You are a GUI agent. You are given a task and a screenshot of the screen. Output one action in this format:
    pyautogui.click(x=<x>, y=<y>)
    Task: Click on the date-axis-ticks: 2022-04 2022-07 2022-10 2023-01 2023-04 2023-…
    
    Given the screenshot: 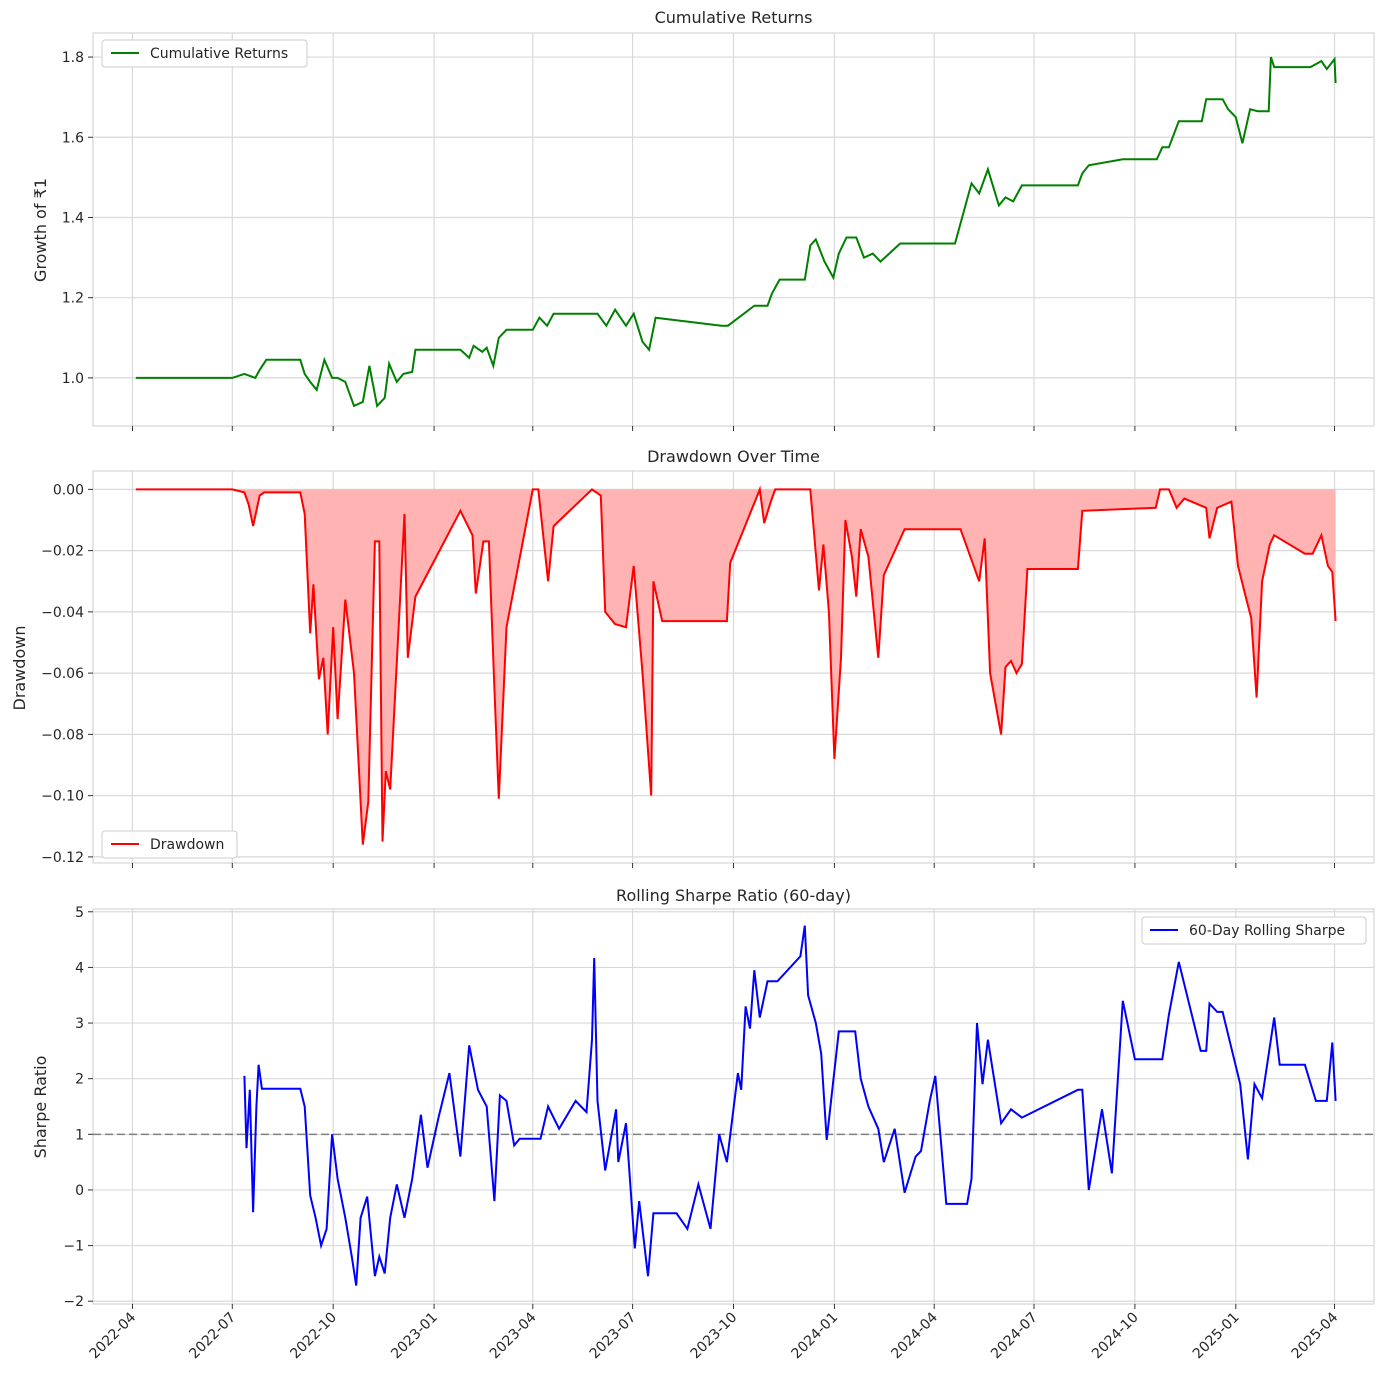 What is the action you would take?
    pyautogui.click(x=714, y=1335)
    